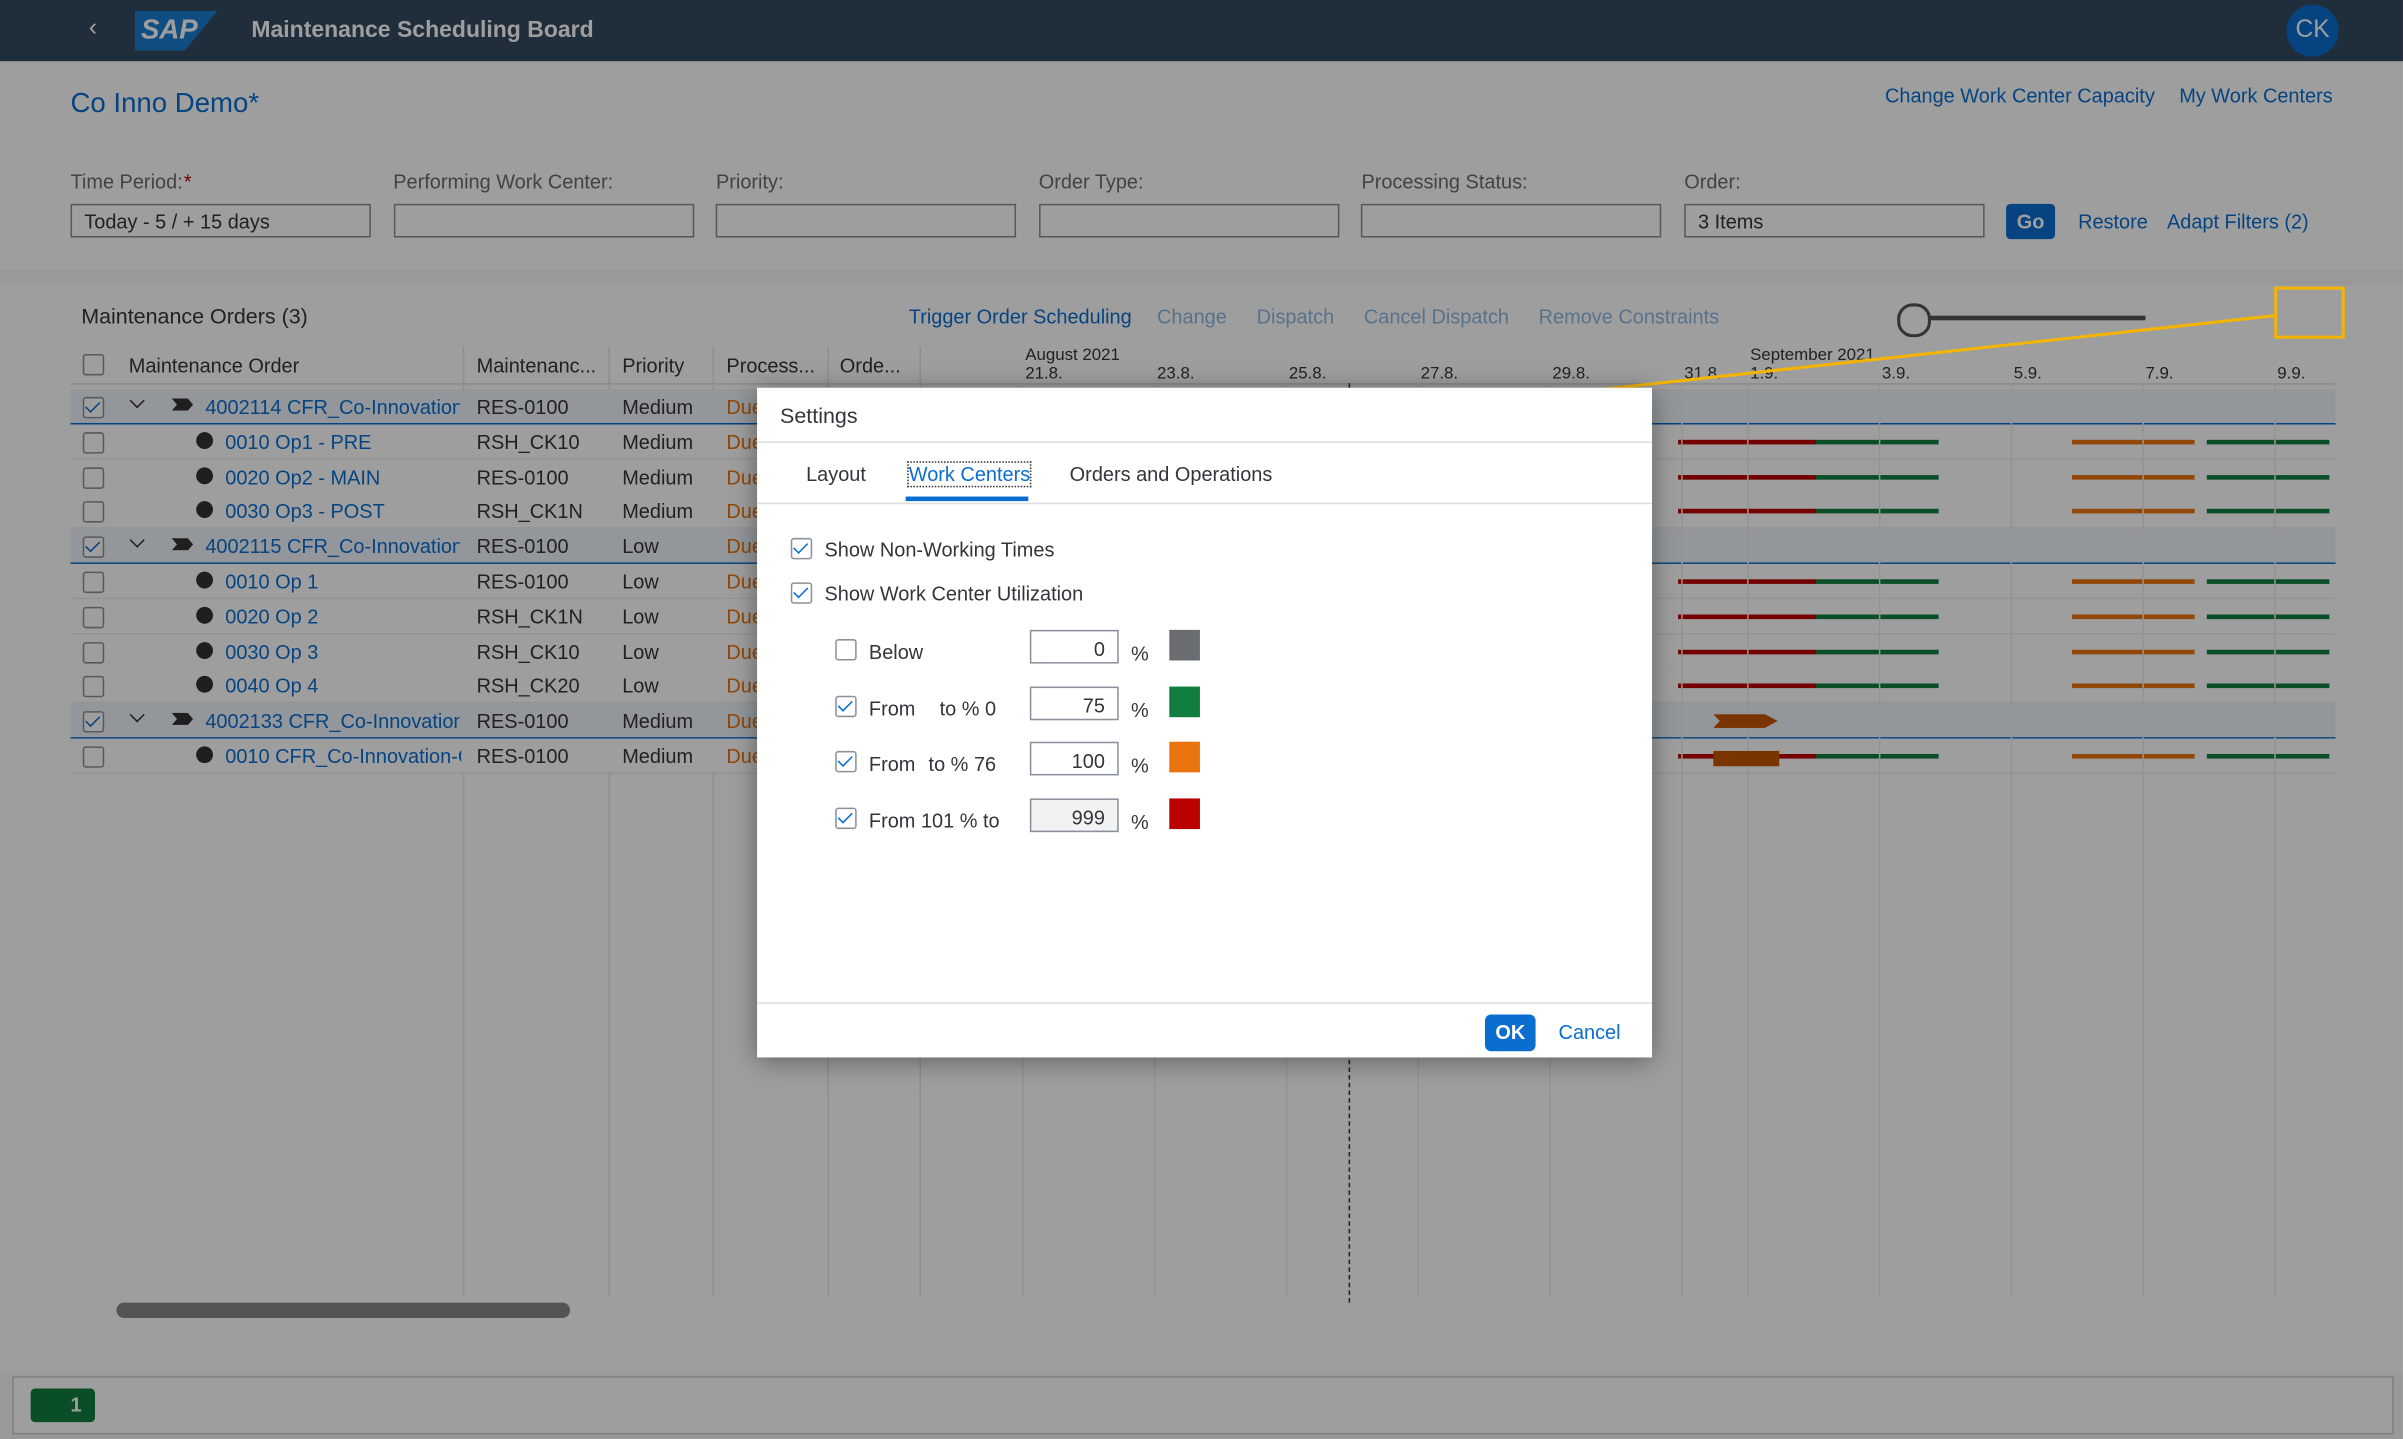 This screenshot has width=2403, height=1439. What do you see at coordinates (836, 474) in the screenshot?
I see `tab: Layout` at bounding box center [836, 474].